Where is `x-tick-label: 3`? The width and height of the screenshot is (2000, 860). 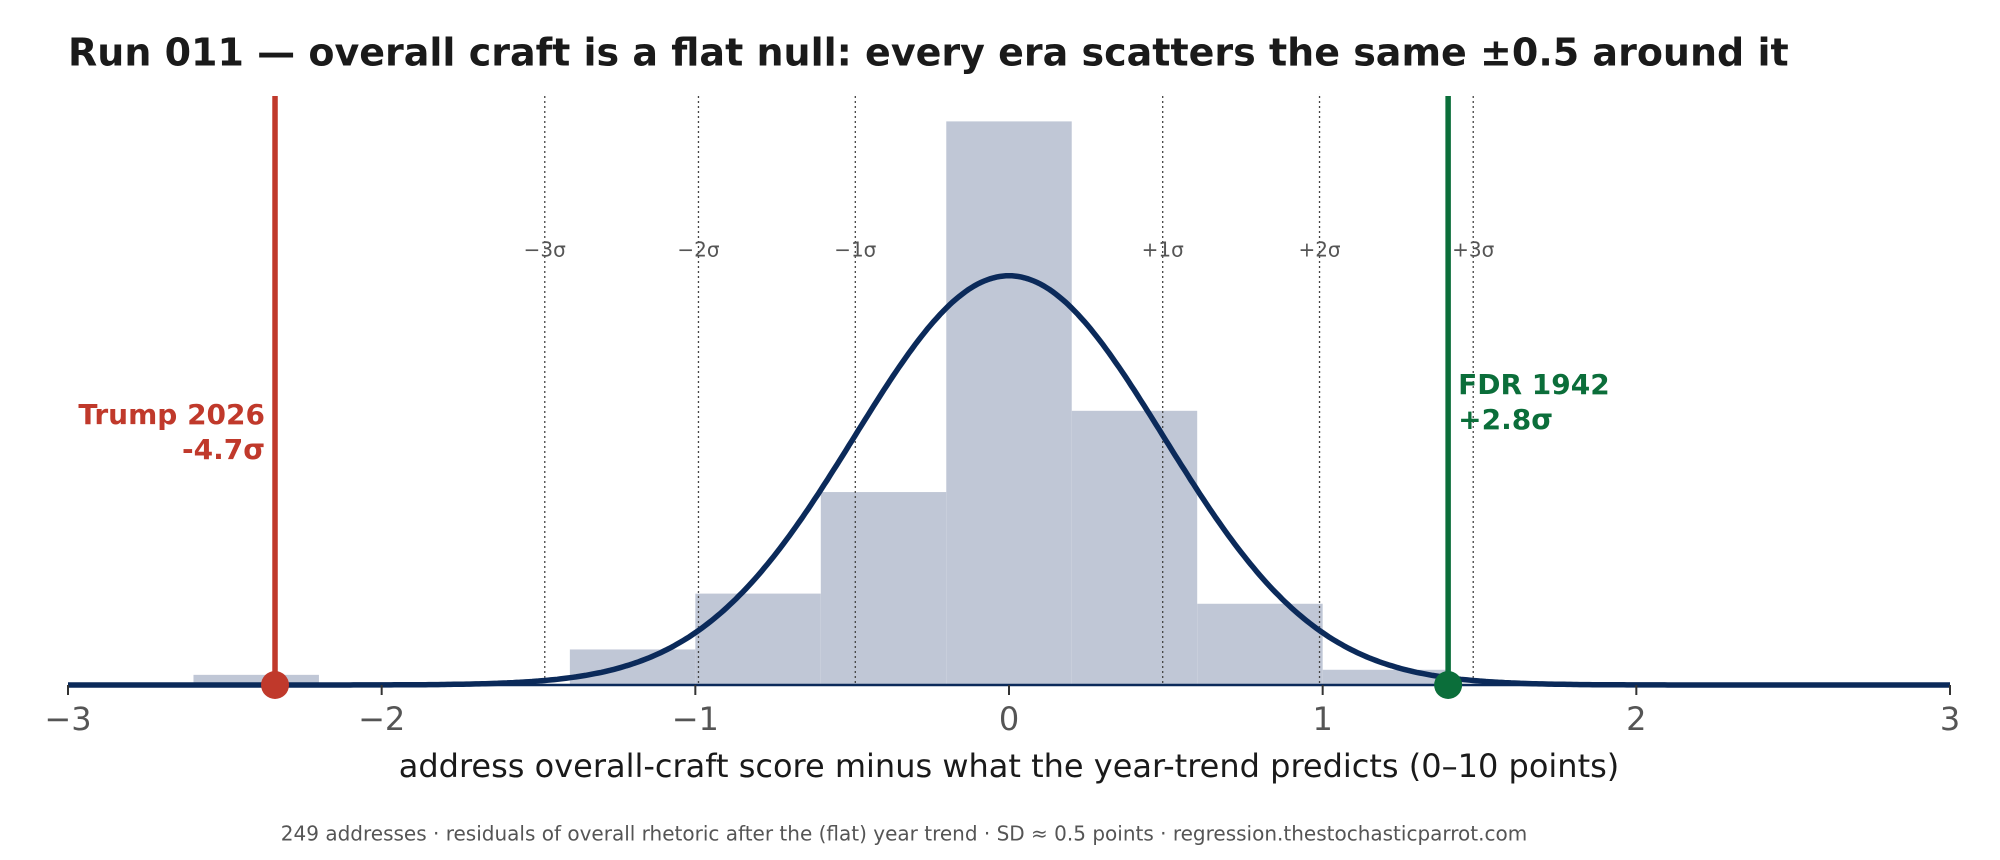
x-tick-label: 3 is located at coordinates (1950, 719).